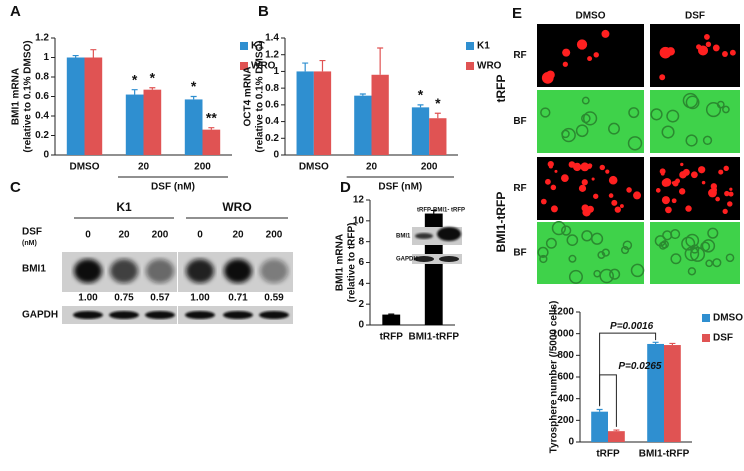 Image resolution: width=744 pixels, height=471 pixels. Describe the element at coordinates (361, 283) in the screenshot. I see `y-tick-label: 4` at that location.